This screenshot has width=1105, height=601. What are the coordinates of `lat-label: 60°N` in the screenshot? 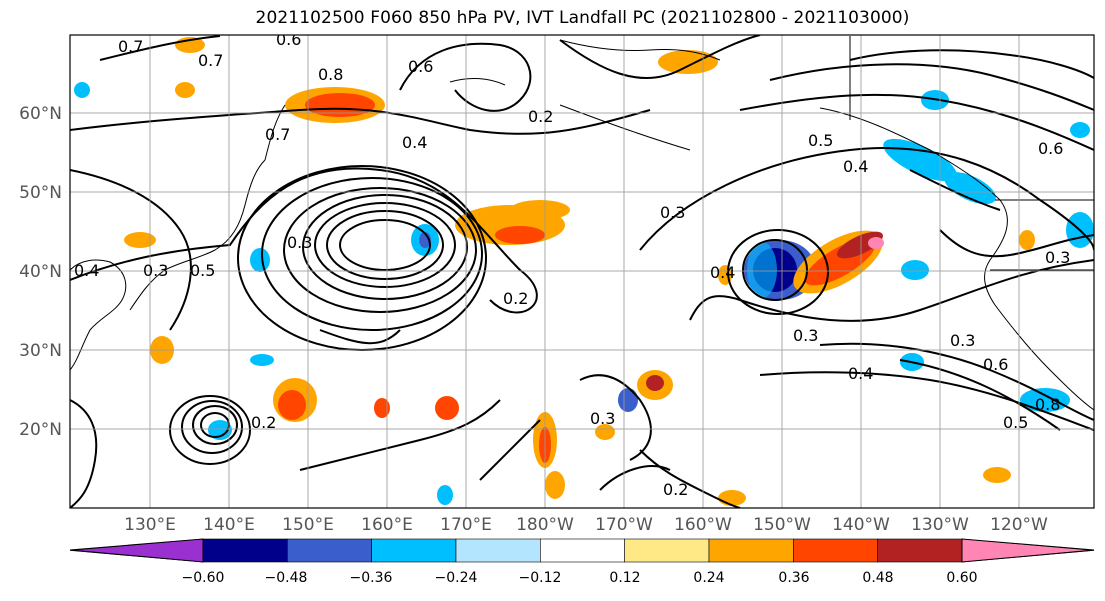 It's located at (40, 114).